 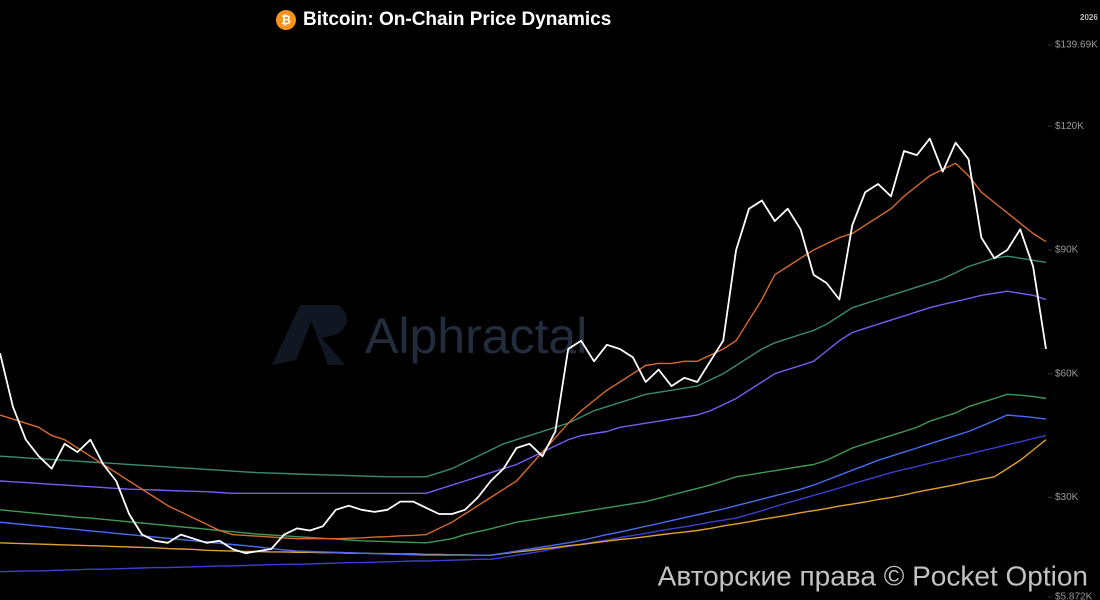 What do you see at coordinates (476, 336) in the screenshot?
I see `watermark: Alphractal` at bounding box center [476, 336].